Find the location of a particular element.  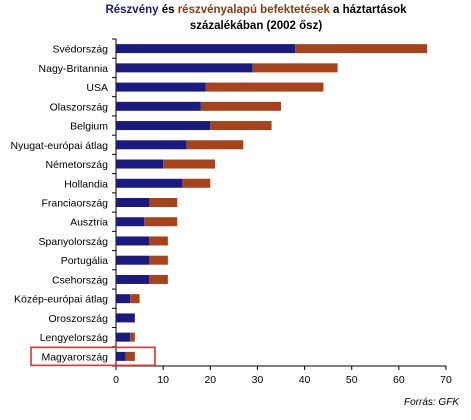

title-part-households: a háztartások is located at coordinates (368, 10).